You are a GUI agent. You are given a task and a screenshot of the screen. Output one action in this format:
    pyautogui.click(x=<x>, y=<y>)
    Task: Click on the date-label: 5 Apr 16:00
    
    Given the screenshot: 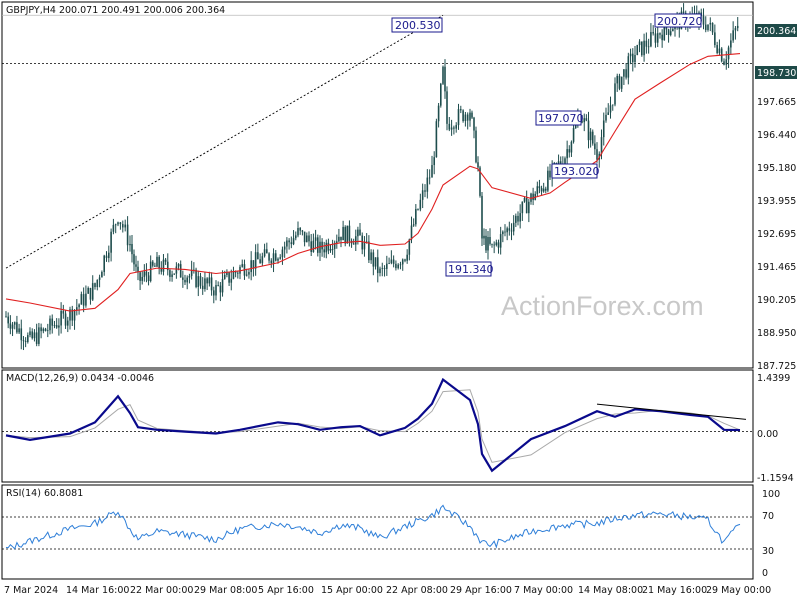 What is the action you would take?
    pyautogui.click(x=286, y=590)
    